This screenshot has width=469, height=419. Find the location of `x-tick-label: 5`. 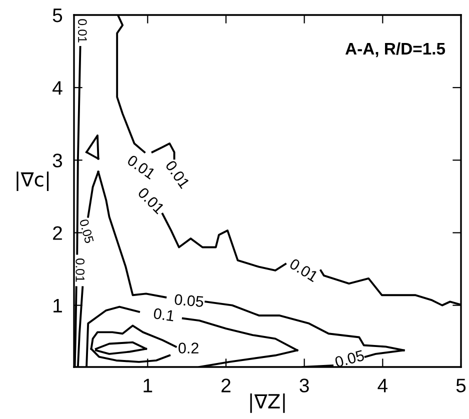

x-tick-label: 5 is located at coordinates (461, 385).